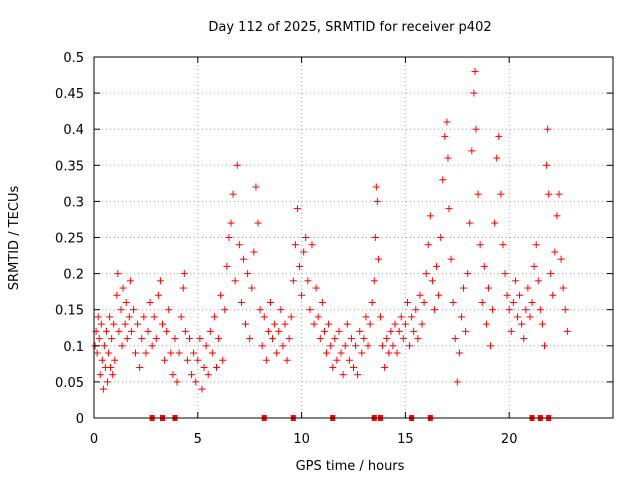 The image size is (640, 480). I want to click on y-tick-label: 0.25, so click(69, 239).